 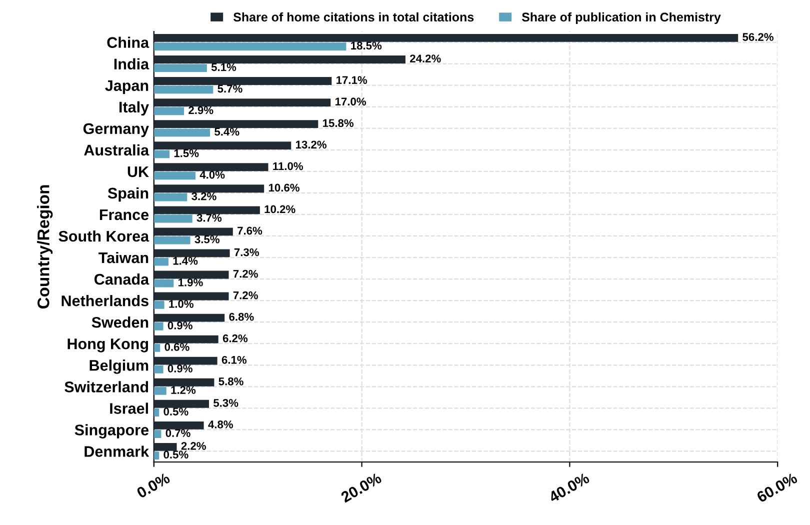 What do you see at coordinates (220, 424) in the screenshot?
I see `data-label: 4.8%` at bounding box center [220, 424].